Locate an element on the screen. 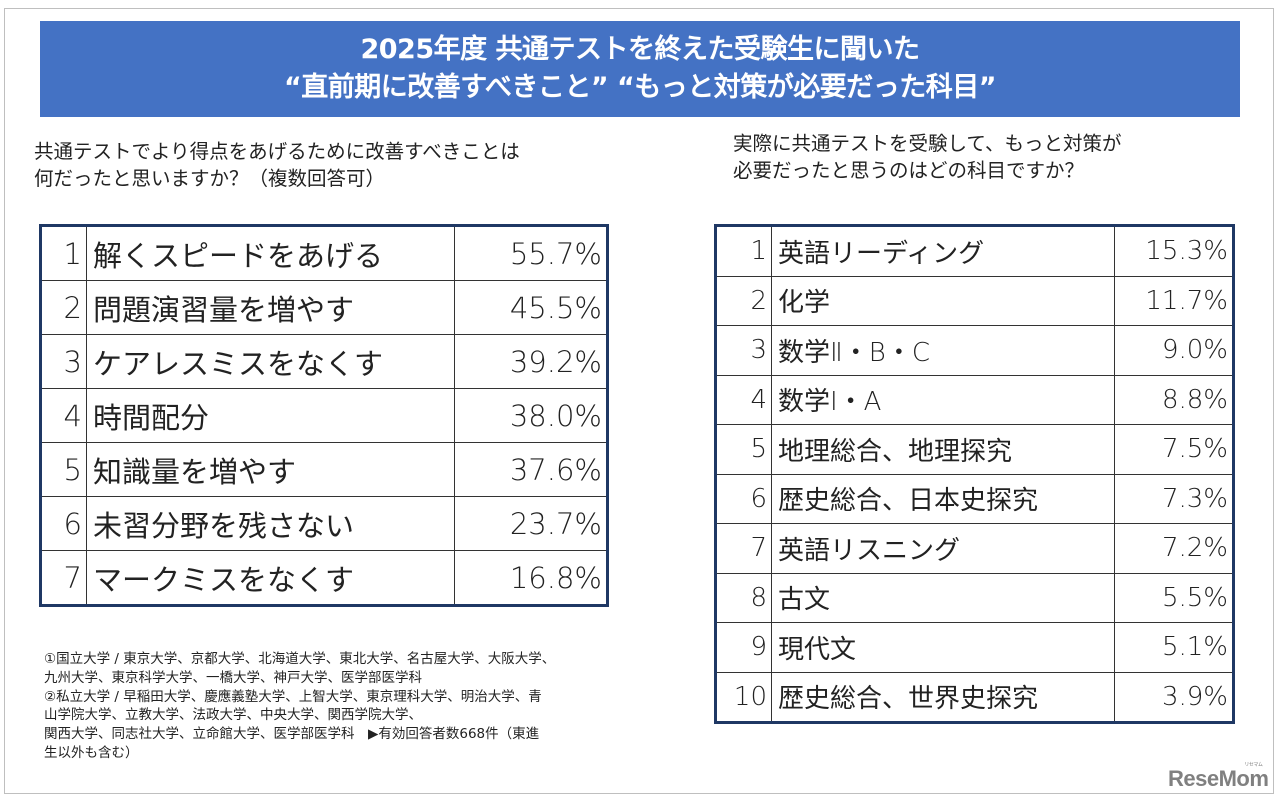 The width and height of the screenshot is (1280, 803). table-row: 5 知識量を増やす 37.6% is located at coordinates (324, 469).